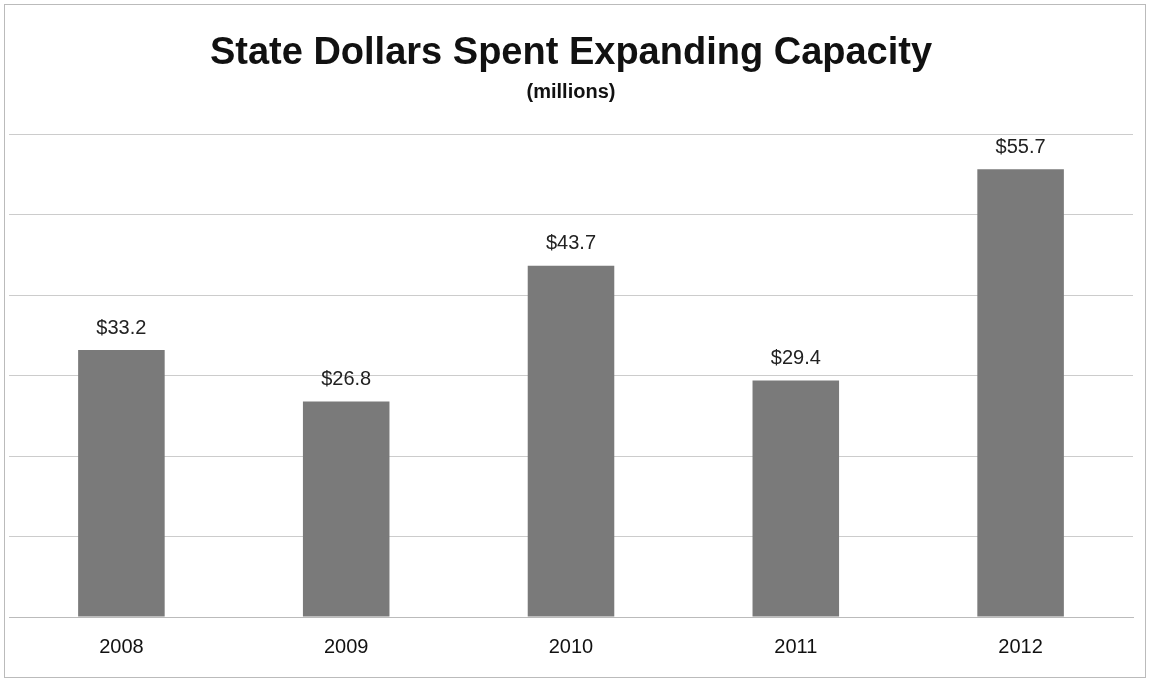 The height and width of the screenshot is (681, 1150). What do you see at coordinates (571, 242) in the screenshot?
I see `data-label: $43.7` at bounding box center [571, 242].